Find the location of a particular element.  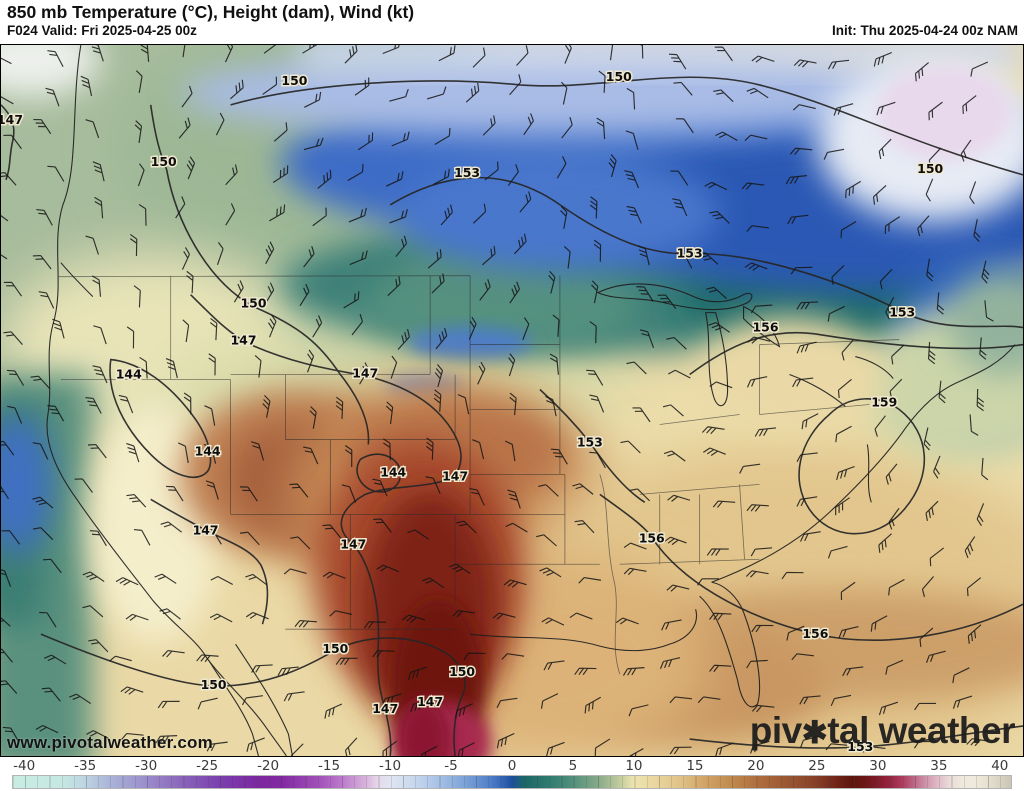

pivotal-weather-logo: piv✱tal weather is located at coordinates (883, 732).